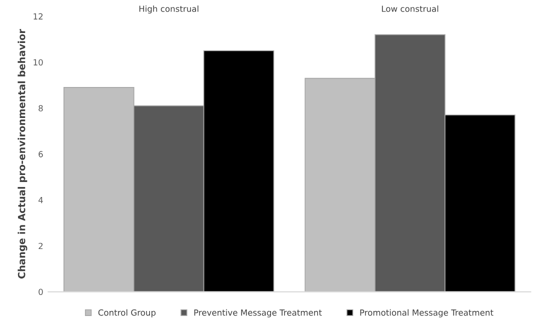 The image size is (536, 326). I want to click on y-tick-label: 8, so click(40, 108).